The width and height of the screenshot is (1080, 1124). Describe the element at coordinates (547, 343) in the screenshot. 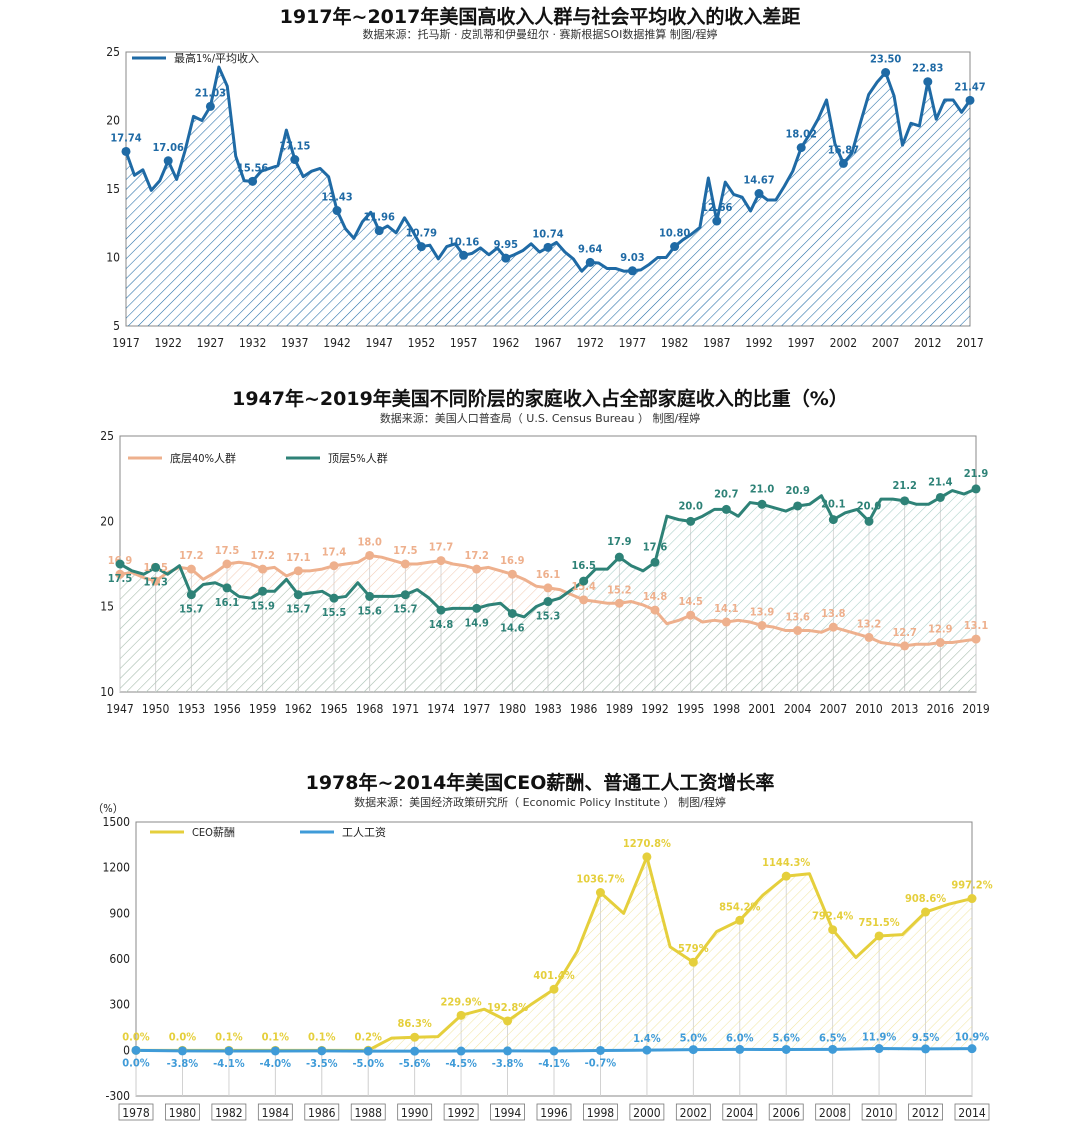

I see `chart1-xtick-label: 1967` at that location.